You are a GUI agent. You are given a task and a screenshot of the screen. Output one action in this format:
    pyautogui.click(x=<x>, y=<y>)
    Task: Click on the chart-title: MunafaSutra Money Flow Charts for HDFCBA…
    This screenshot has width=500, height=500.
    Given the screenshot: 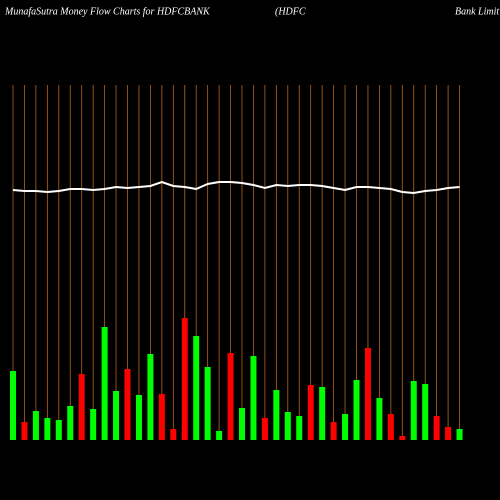 What is the action you would take?
    pyautogui.click(x=107, y=11)
    